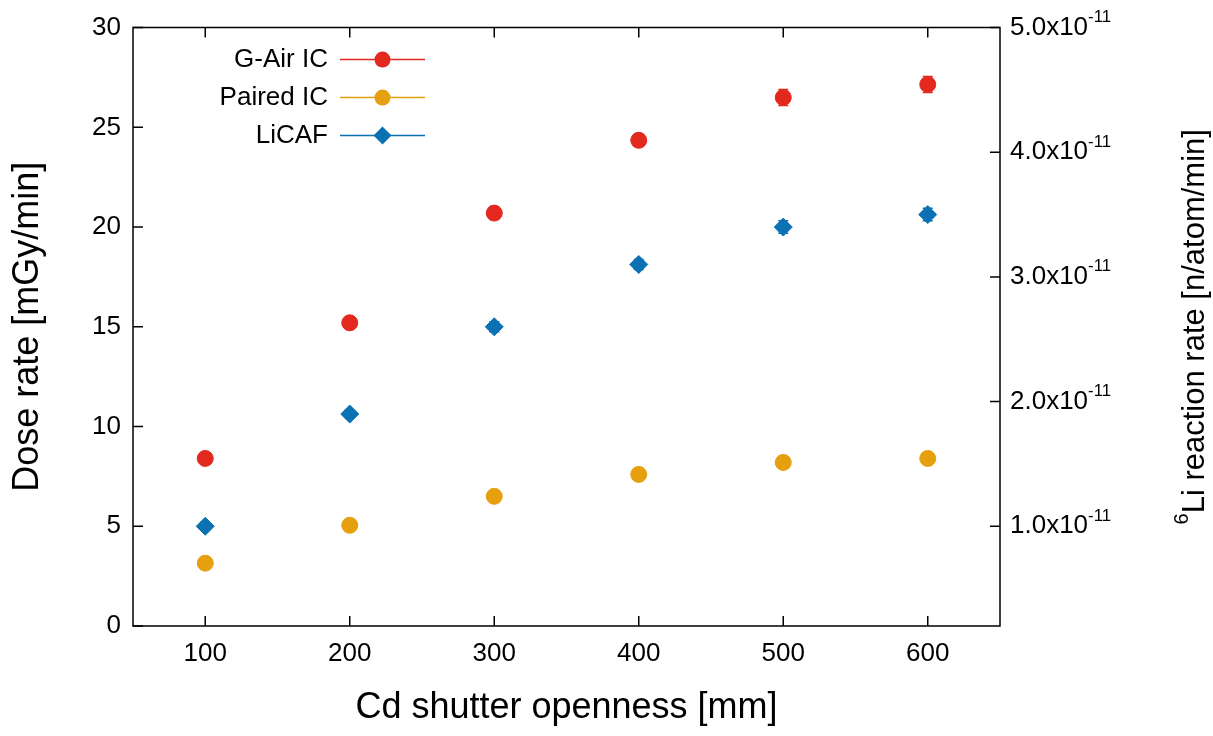 This screenshot has width=1213, height=736. I want to click on legend-label: Paired IC, so click(273, 95).